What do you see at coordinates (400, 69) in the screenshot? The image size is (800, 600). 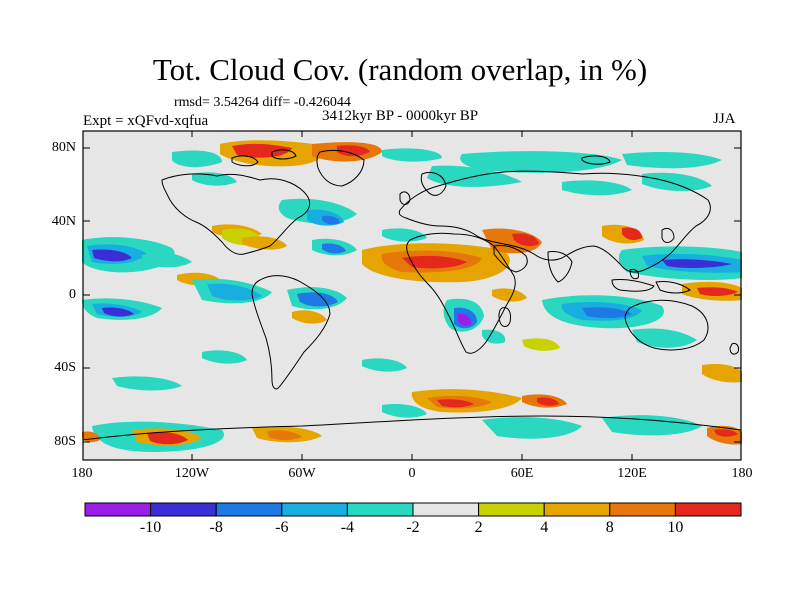 I see `chart-title: Tot. Cloud Cov. (random overlap, in %)` at bounding box center [400, 69].